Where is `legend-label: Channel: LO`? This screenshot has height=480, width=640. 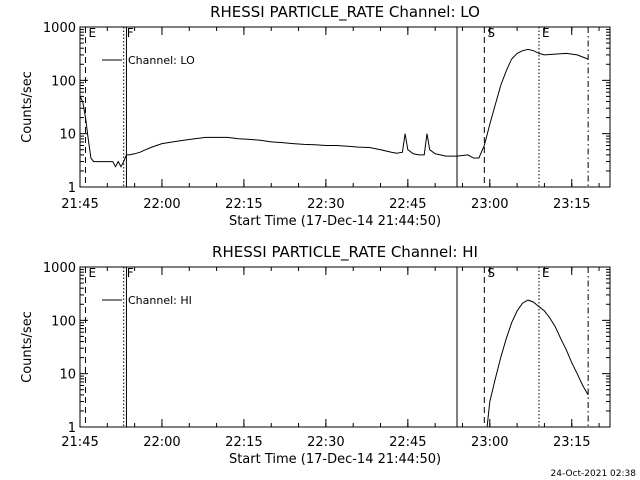 legend-label: Channel: LO is located at coordinates (161, 60).